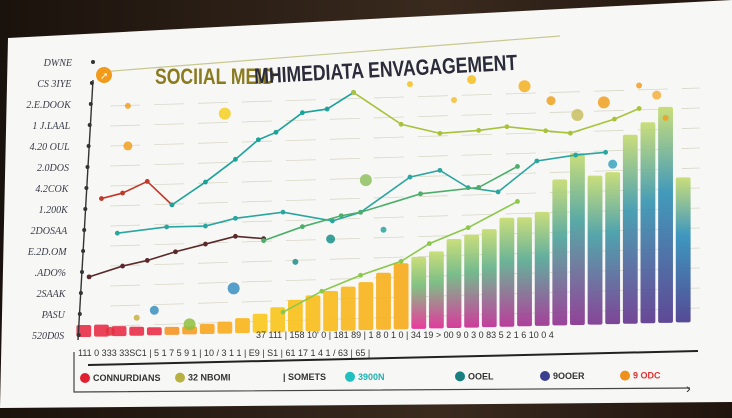 This screenshot has height=418, width=732. What do you see at coordinates (47, 252) in the screenshot?
I see `y-tick-label: E.2D.OM` at bounding box center [47, 252].